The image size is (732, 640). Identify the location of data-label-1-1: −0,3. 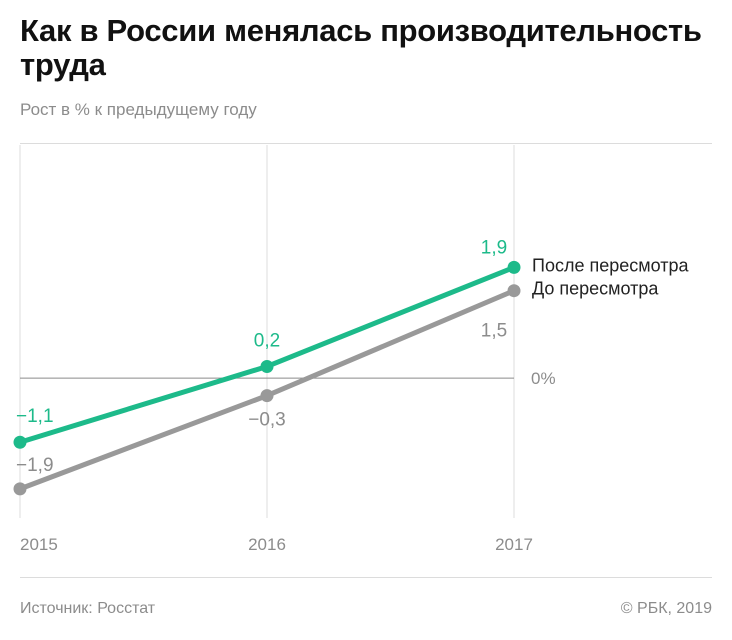
(267, 420).